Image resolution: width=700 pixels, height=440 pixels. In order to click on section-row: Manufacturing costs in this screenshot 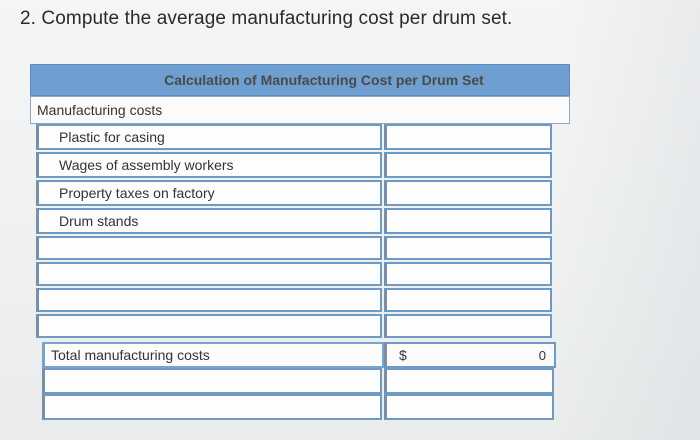, I will do `click(300, 110)`.